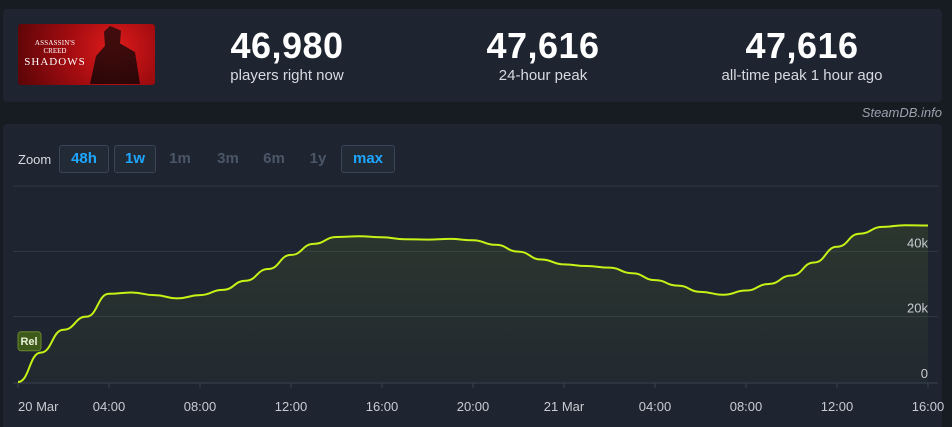  What do you see at coordinates (55, 43) in the screenshot?
I see `game-logo-line1: ASSASSIN'S` at bounding box center [55, 43].